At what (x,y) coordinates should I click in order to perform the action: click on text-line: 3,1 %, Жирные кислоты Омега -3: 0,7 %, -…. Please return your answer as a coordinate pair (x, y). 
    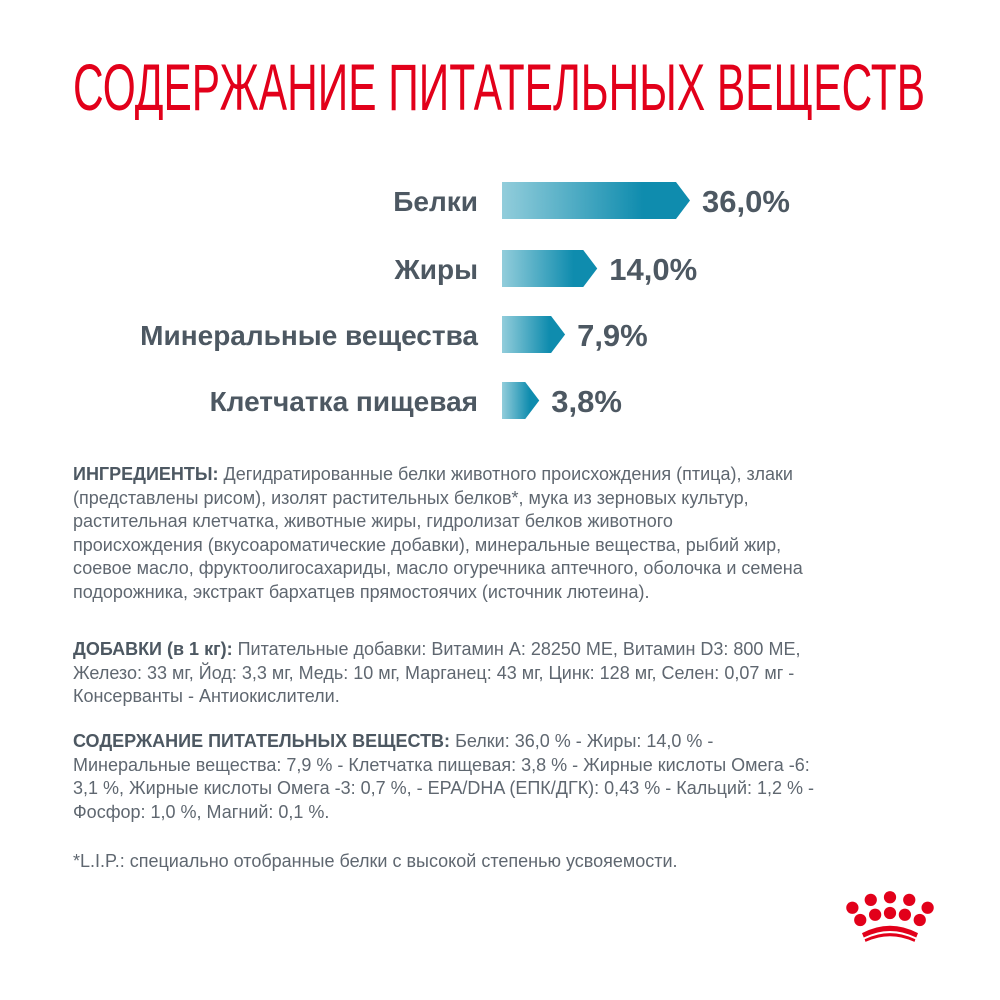
    Looking at the image, I should click on (513, 789).